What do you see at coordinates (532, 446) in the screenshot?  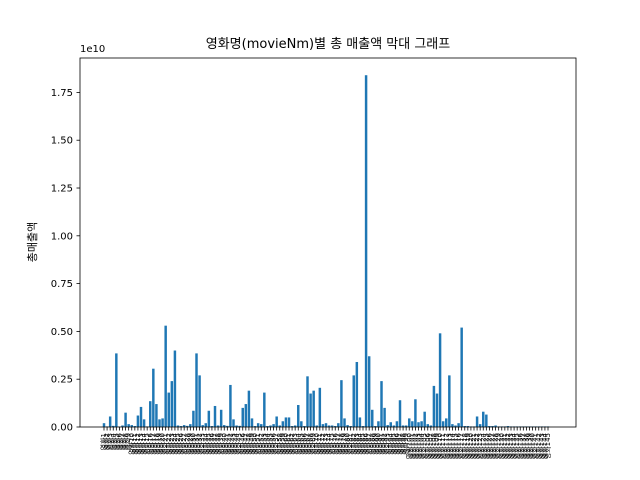 I see `x-tick-label: 영화140` at bounding box center [532, 446].